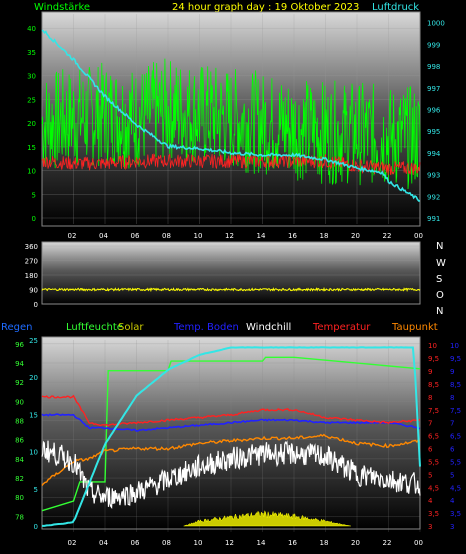  What do you see at coordinates (433, 514) in the screenshot?
I see `temp-tick: 3,5` at bounding box center [433, 514].